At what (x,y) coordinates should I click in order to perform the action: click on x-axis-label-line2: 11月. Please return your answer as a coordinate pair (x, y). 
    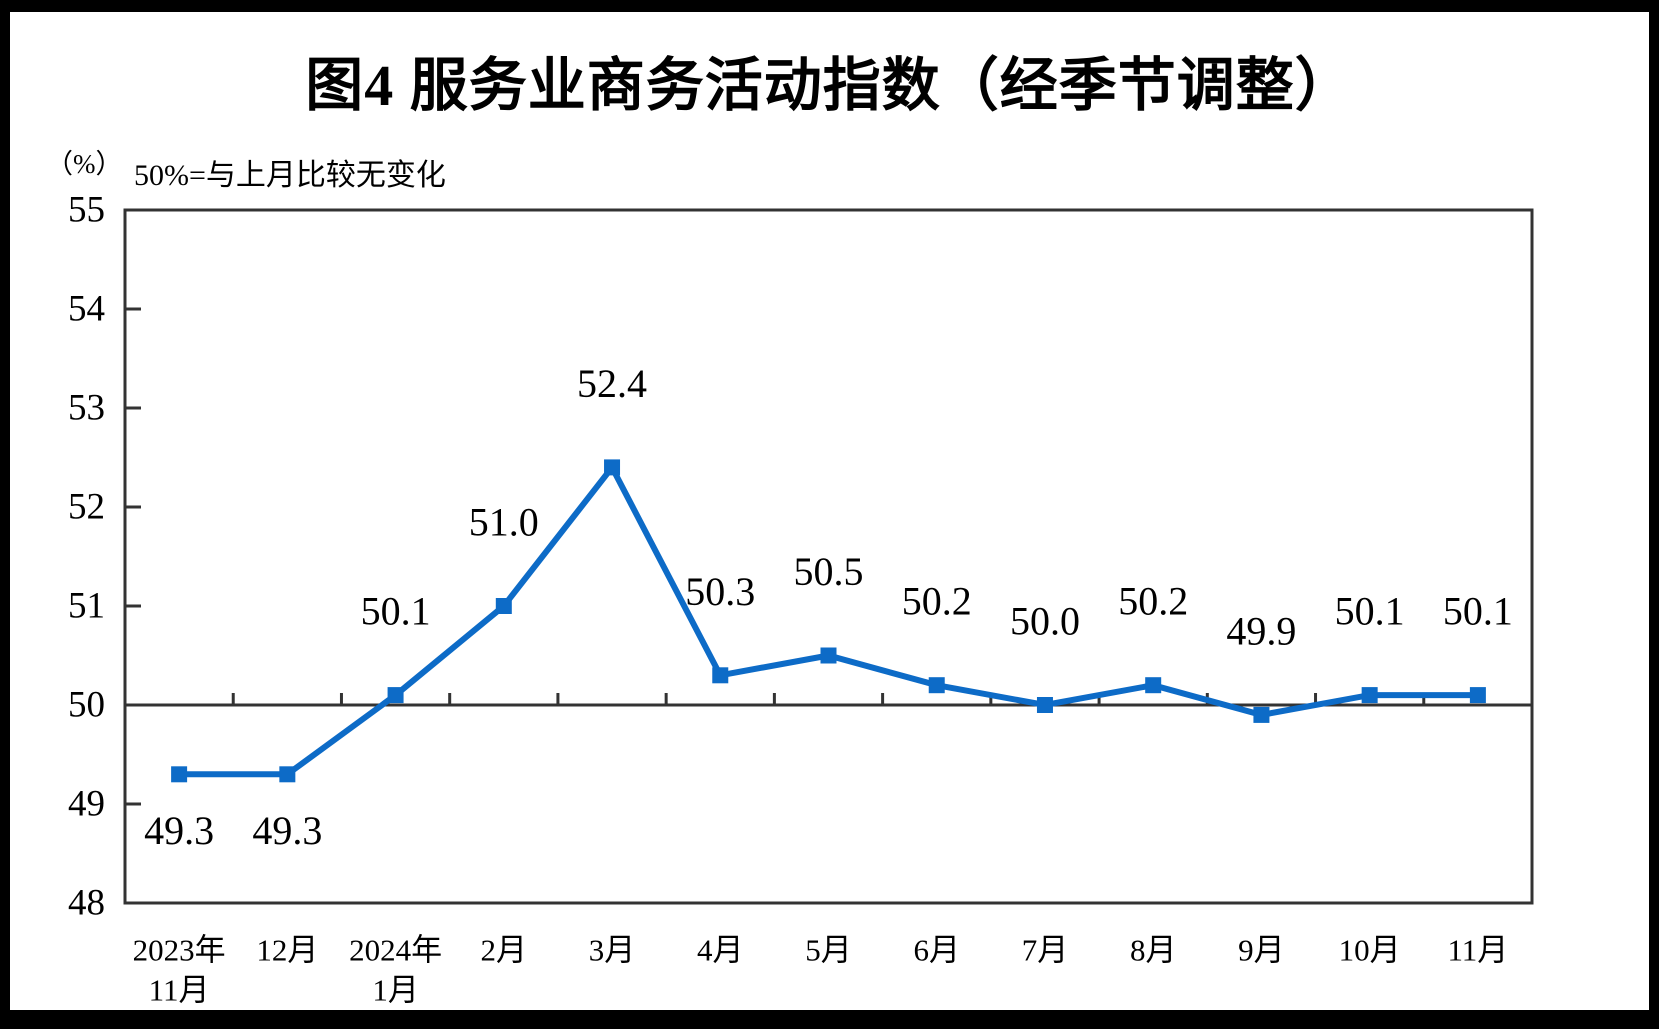
    Looking at the image, I should click on (179, 990).